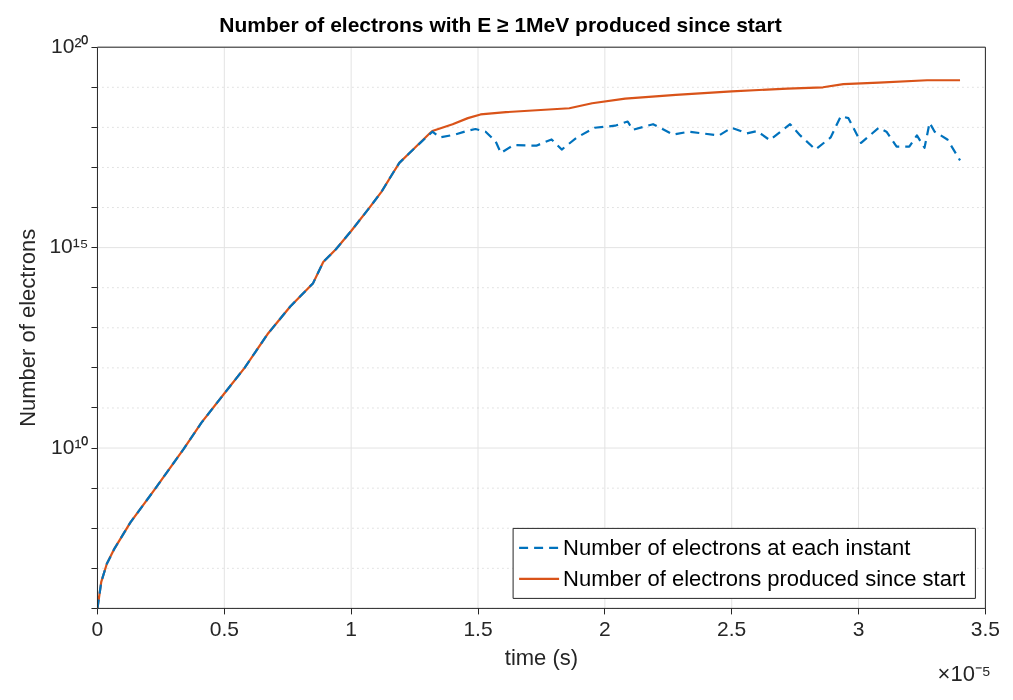 This screenshot has width=1013, height=700. Describe the element at coordinates (858, 628) in the screenshot. I see `x-tick-label: 3` at that location.